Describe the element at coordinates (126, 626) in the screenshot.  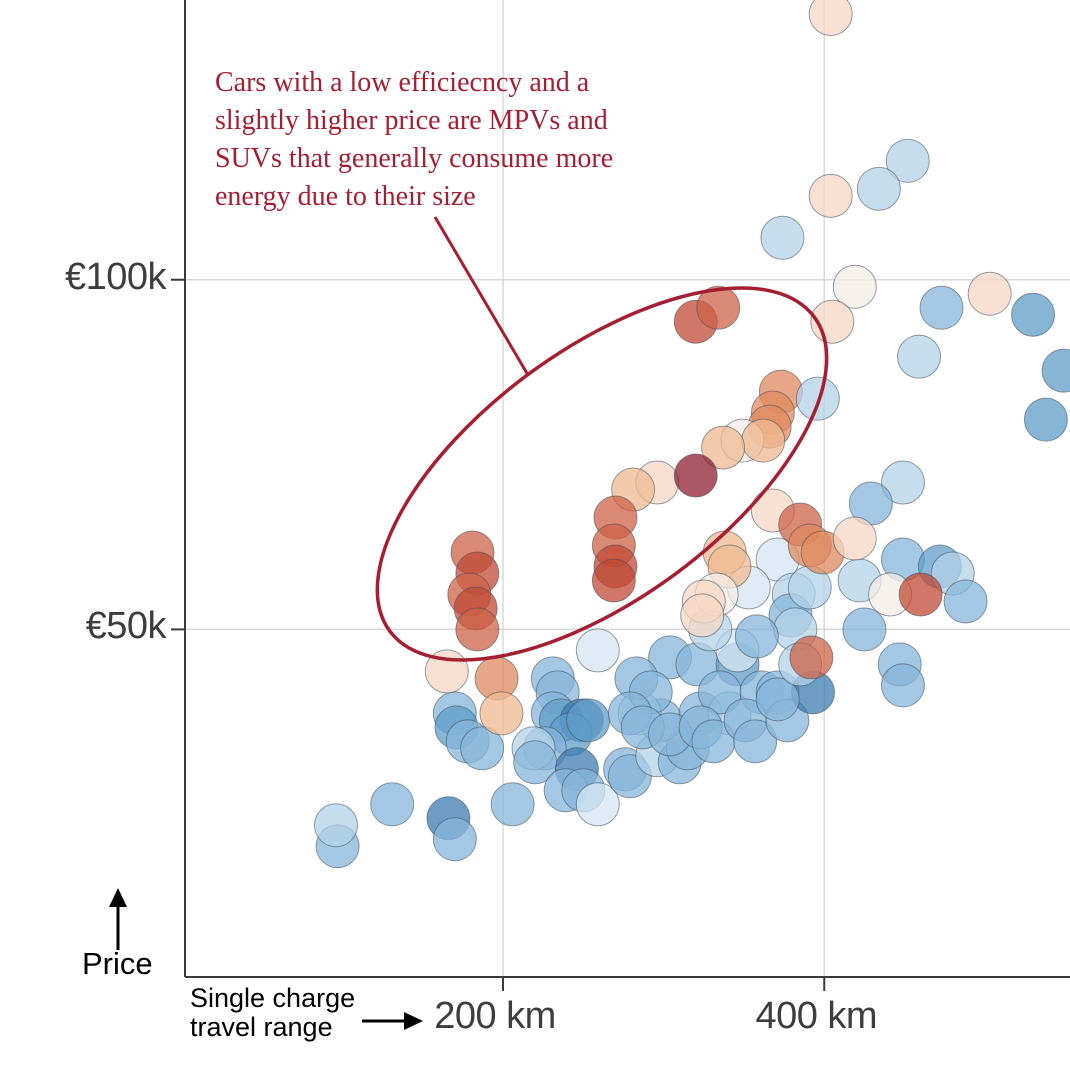
I see `y-tick-label: €50k` at that location.